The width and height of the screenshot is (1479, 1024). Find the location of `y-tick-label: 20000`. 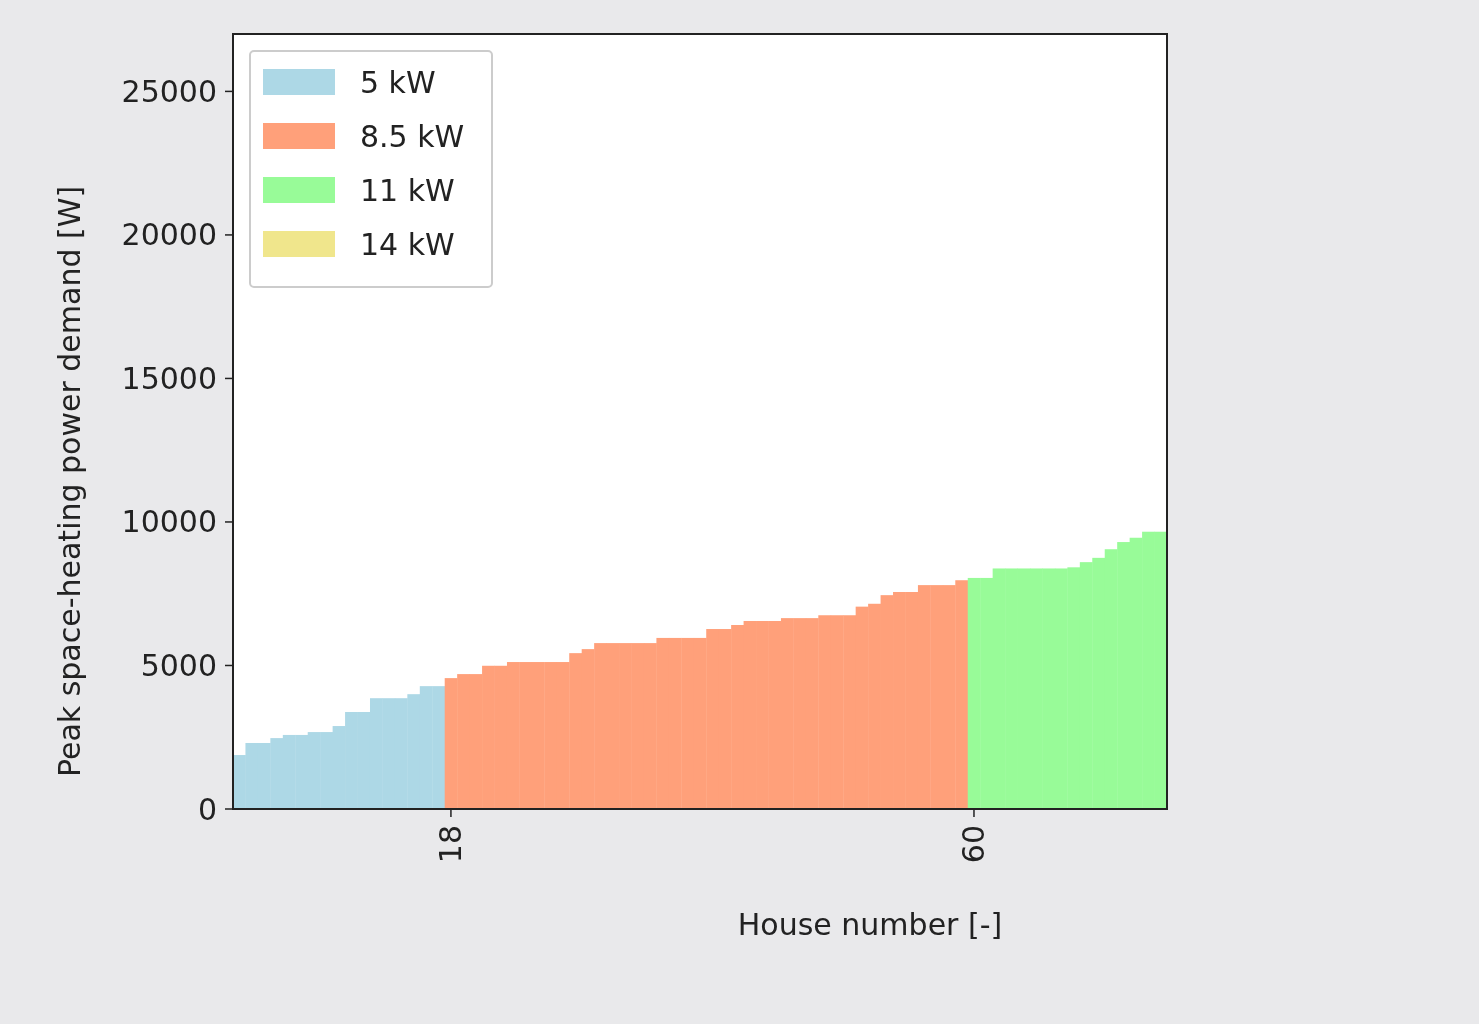

y-tick-label: 20000 is located at coordinates (169, 235).